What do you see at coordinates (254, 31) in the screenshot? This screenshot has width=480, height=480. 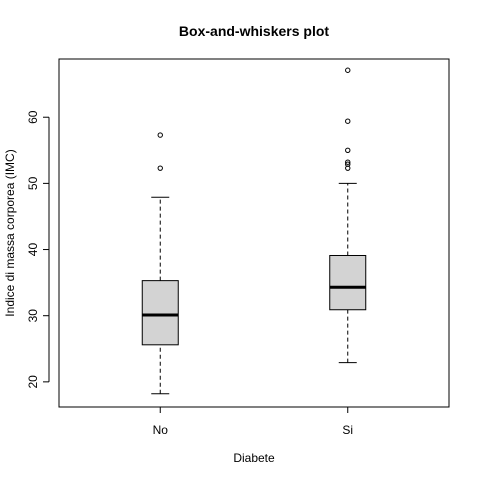 I see `chart-title: Box-and-whiskers plot` at bounding box center [254, 31].